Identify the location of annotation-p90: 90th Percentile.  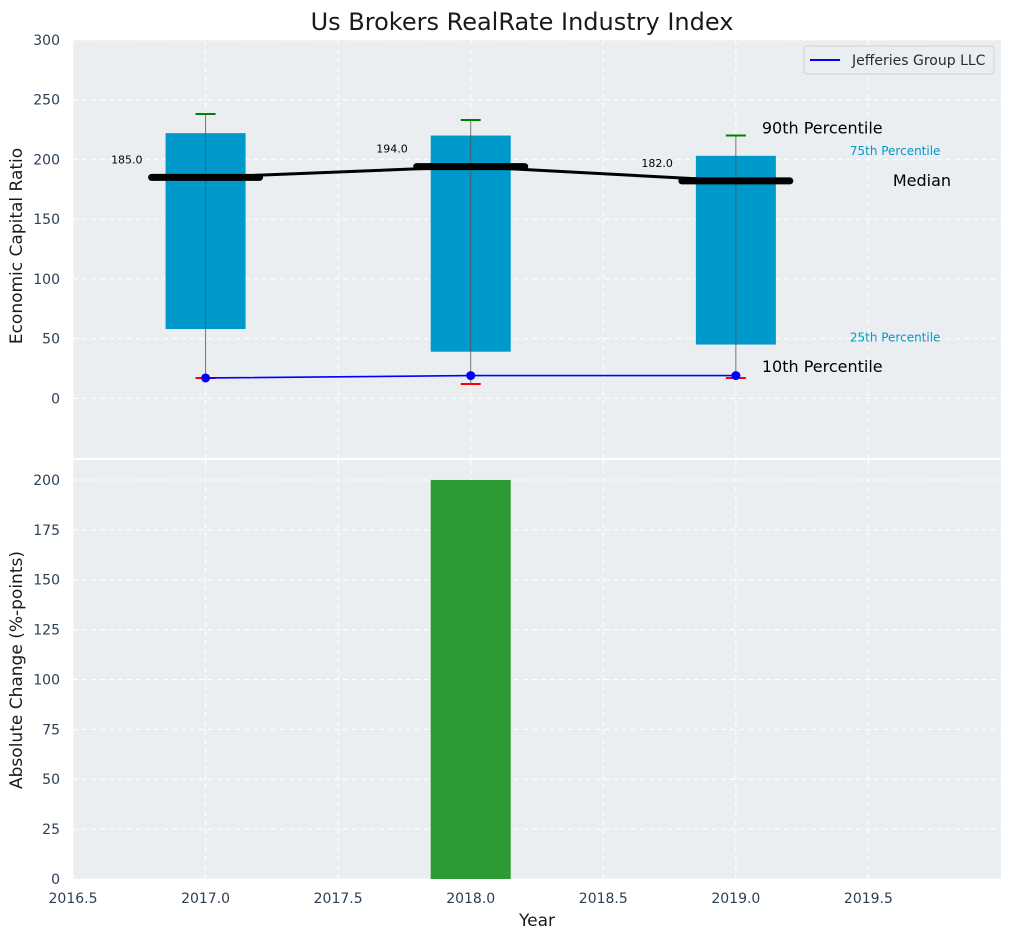
(822, 128).